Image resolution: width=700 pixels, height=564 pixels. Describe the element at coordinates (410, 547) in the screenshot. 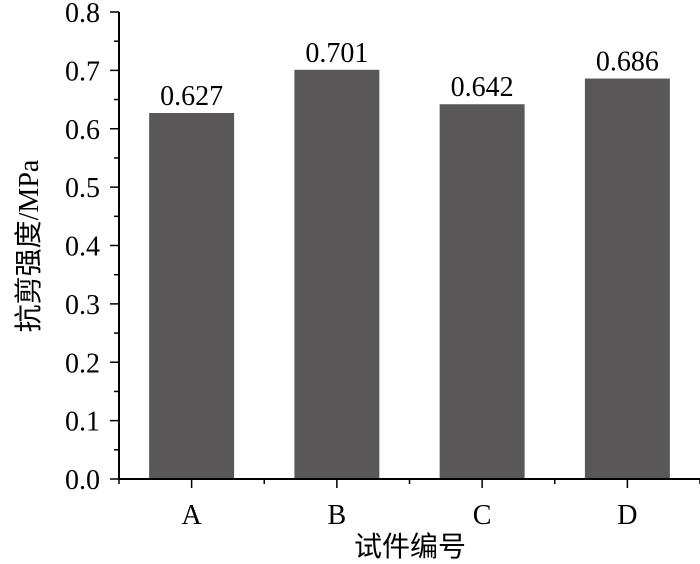

I see `x-axis-label: 试件编号` at that location.